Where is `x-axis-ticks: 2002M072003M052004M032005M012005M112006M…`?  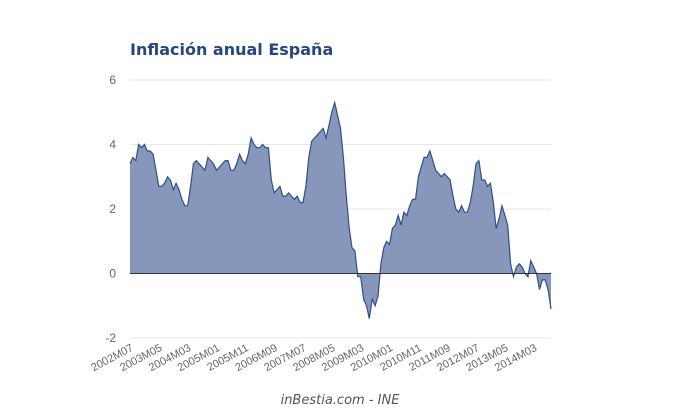
x-axis-ticks: 2002M072003M052004M032005M012005M112006M… is located at coordinates (314, 358).